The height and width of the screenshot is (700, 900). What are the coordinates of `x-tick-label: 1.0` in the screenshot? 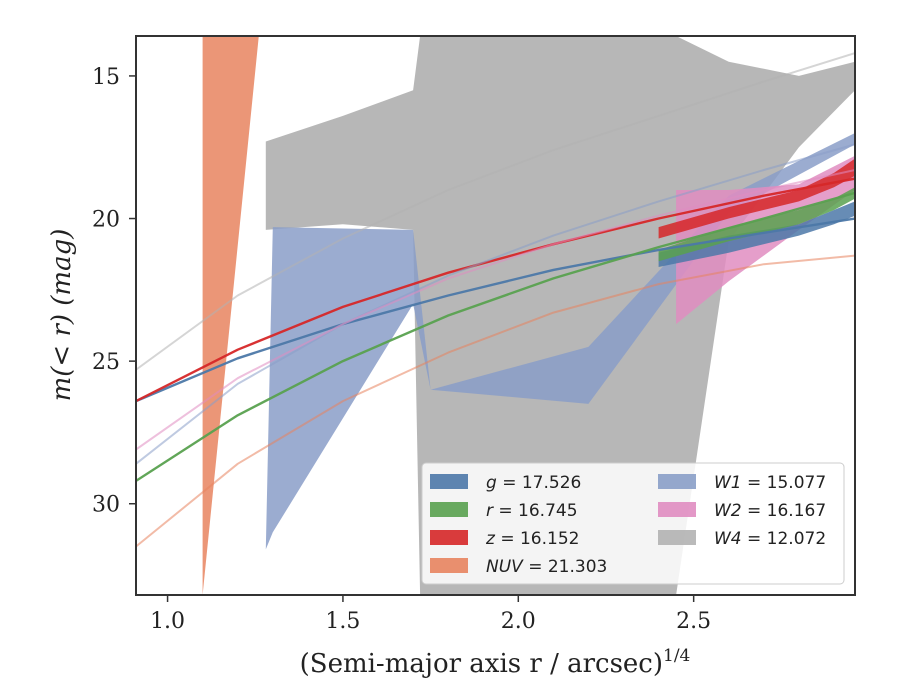 It's located at (167, 621).